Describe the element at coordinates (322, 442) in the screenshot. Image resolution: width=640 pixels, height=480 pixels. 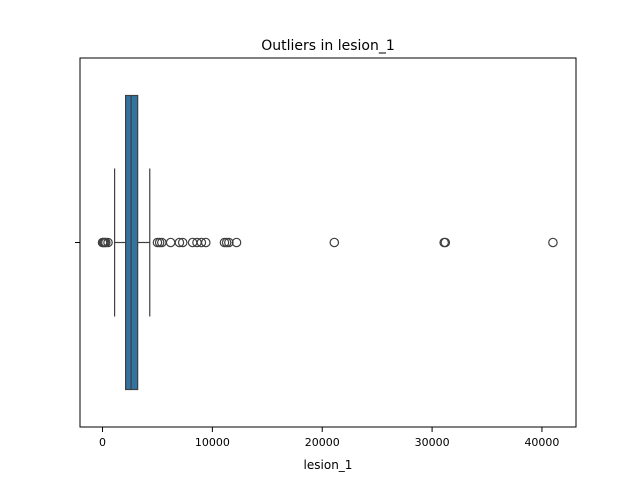
I see `x-tick-label: 20000` at that location.